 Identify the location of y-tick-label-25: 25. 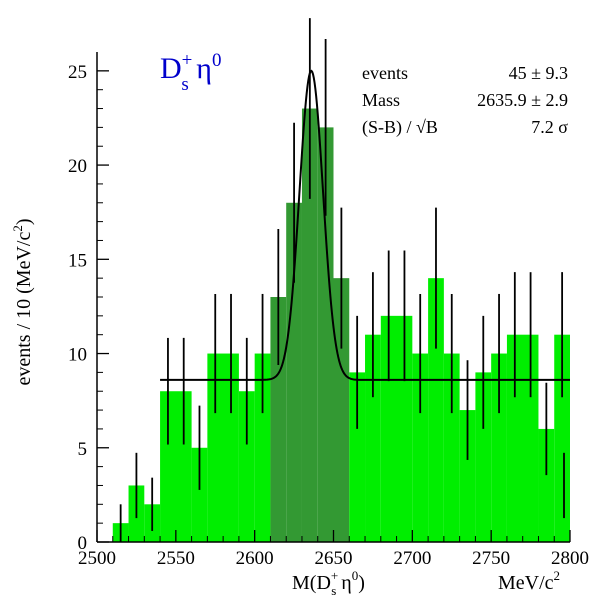
(77, 72).